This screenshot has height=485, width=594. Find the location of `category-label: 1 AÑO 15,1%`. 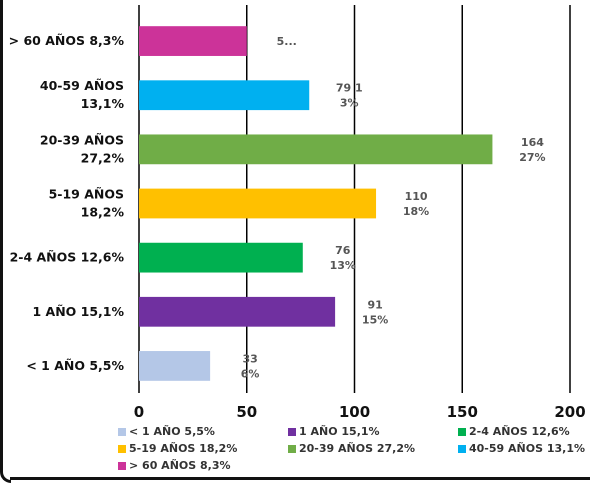

category-label: 1 AÑO 15,1% is located at coordinates (78, 311).